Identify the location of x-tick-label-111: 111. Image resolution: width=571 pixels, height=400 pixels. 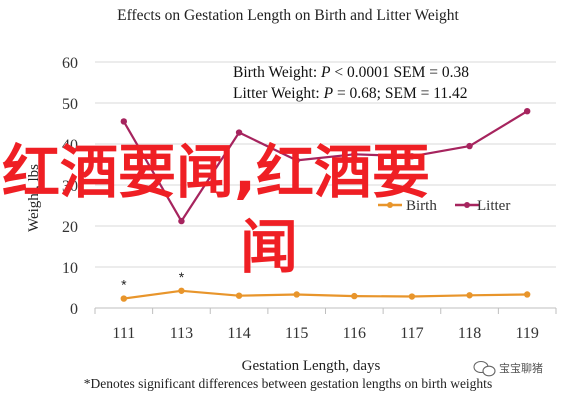
(123, 333).